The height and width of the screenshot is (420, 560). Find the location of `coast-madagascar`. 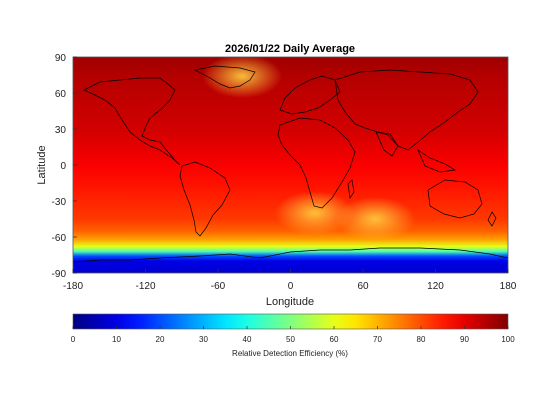

coast-madagascar is located at coordinates (351, 189).